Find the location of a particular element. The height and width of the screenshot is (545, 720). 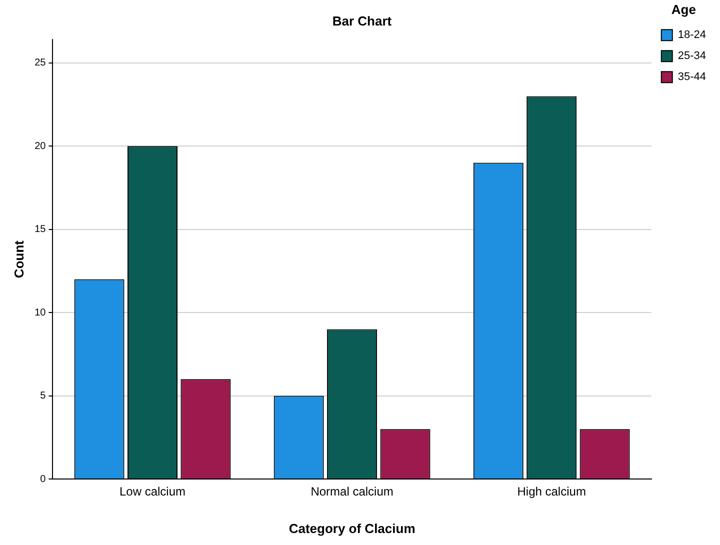

x-tick-label: Low calcium is located at coordinates (152, 491).